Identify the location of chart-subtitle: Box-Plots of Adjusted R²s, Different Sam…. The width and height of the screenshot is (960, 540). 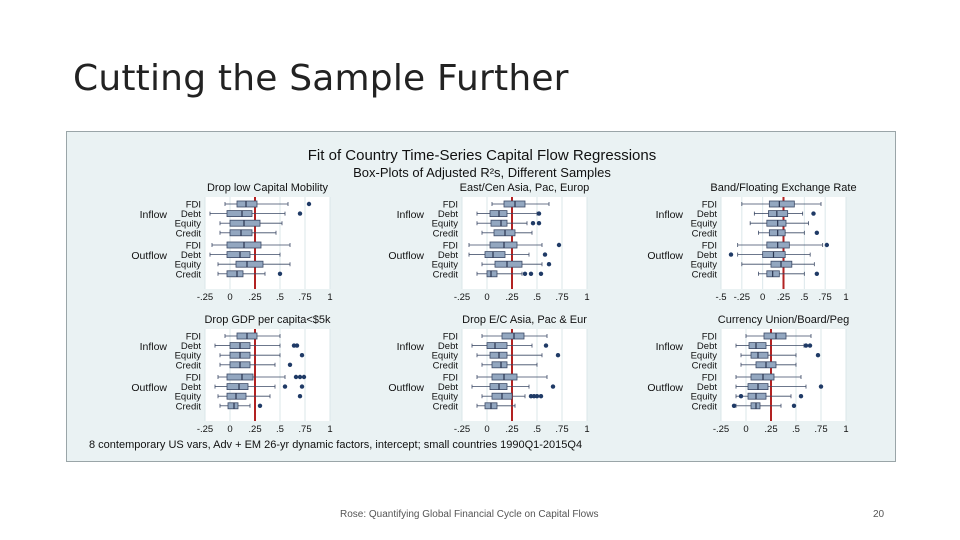
(482, 172).